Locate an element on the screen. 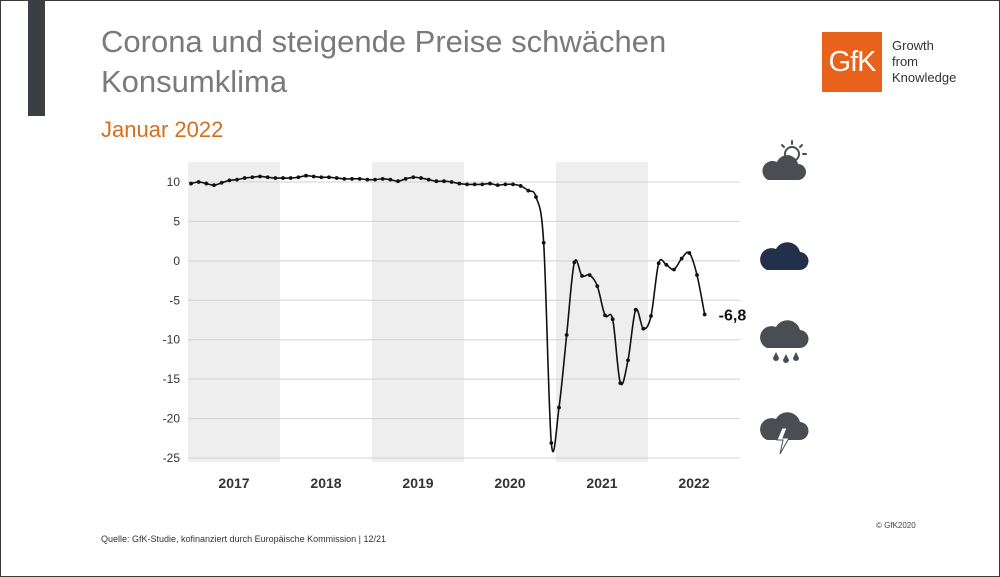  logo-tagline: Growth from Knowledge is located at coordinates (924, 62).